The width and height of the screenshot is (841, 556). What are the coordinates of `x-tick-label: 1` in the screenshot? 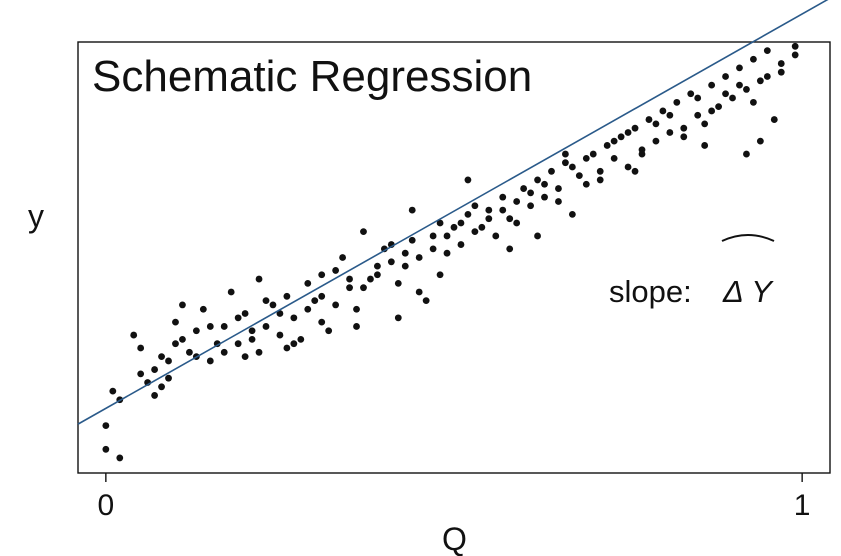 It's located at (802, 505).